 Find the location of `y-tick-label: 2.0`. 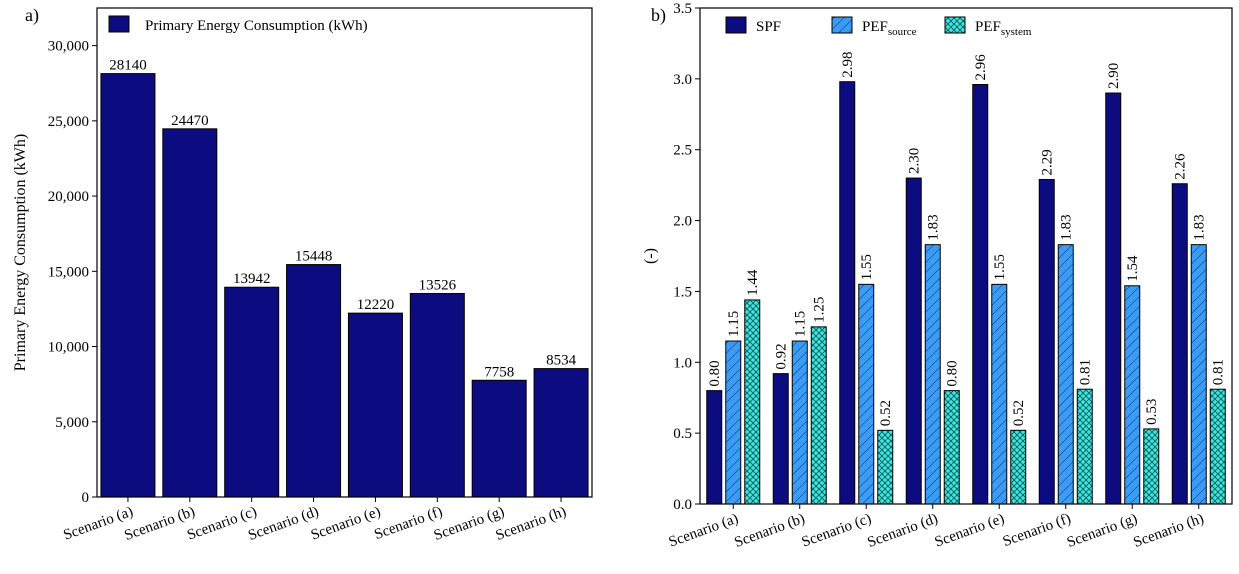

y-tick-label: 2.0 is located at coordinates (682, 222).